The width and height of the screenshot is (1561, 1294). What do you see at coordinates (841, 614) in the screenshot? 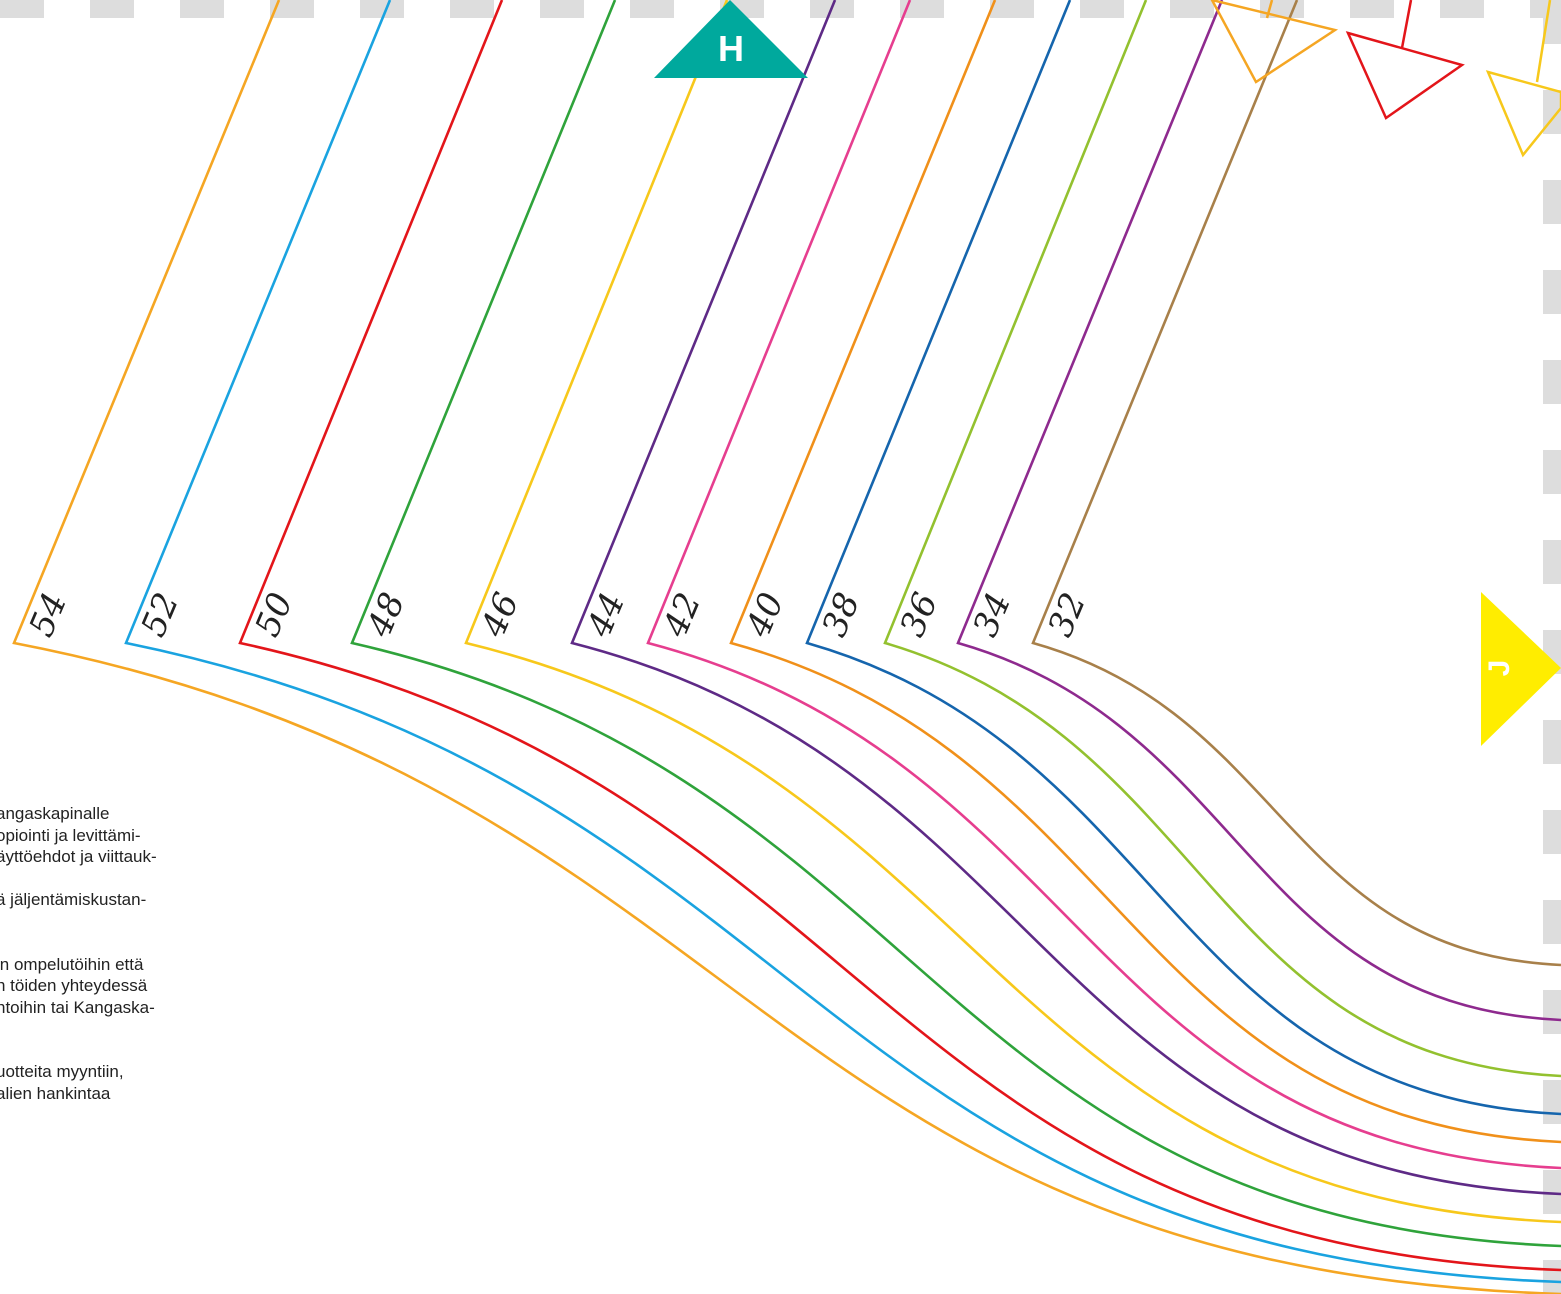
I see `size-label-38: 38` at bounding box center [841, 614].